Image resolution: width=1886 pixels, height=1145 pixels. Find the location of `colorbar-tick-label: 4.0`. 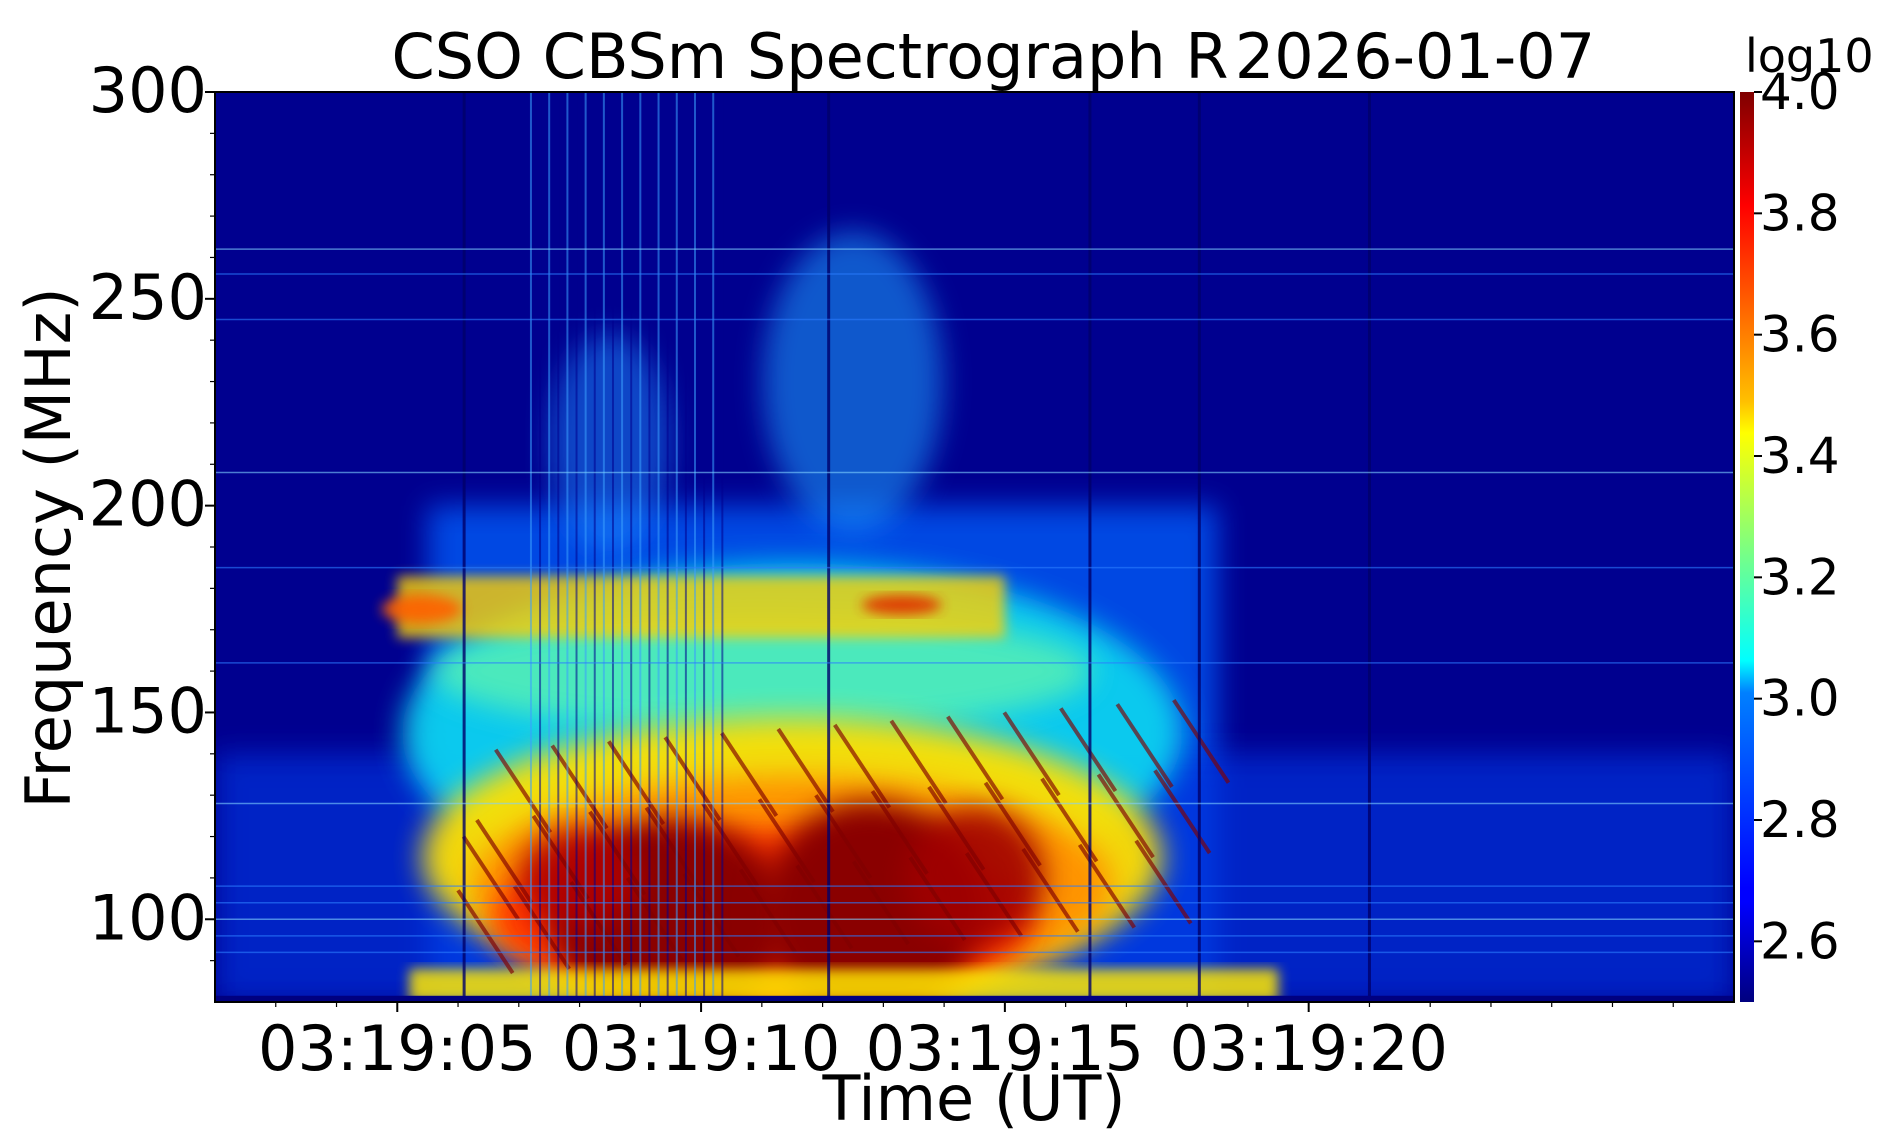

colorbar-tick-label: 4.0 is located at coordinates (1800, 92).